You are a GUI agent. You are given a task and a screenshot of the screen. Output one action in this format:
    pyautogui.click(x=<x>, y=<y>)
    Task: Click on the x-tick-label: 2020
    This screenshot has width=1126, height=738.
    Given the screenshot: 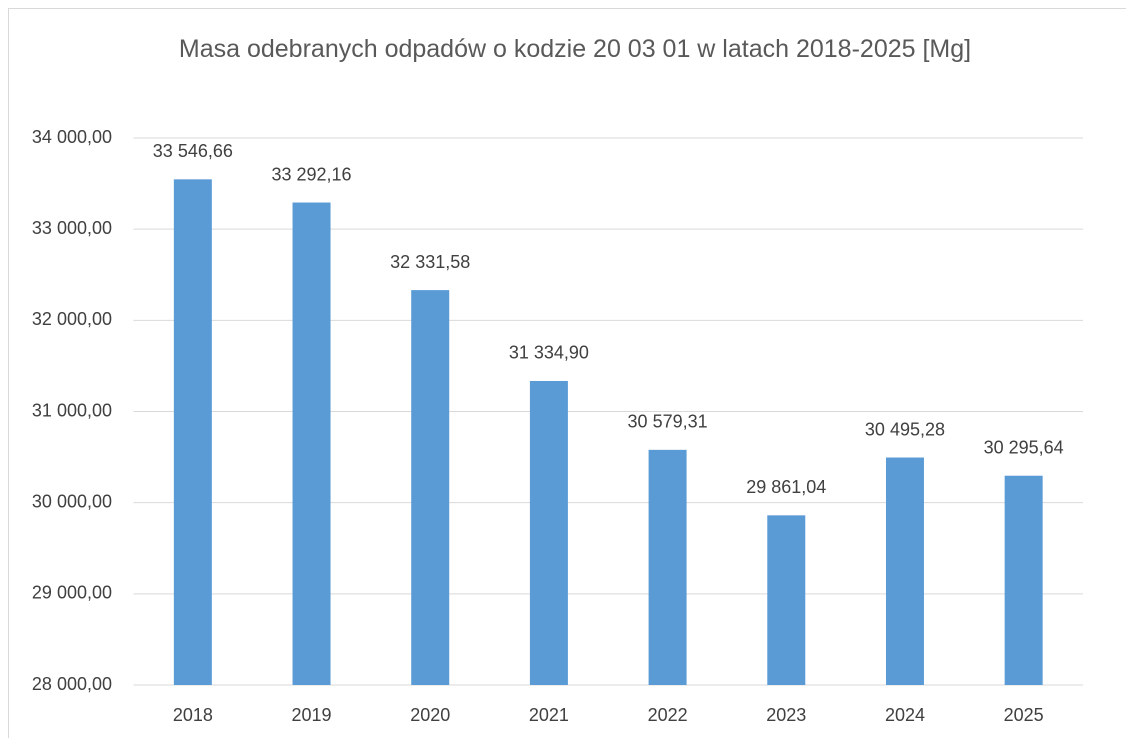 What is the action you would take?
    pyautogui.click(x=430, y=715)
    